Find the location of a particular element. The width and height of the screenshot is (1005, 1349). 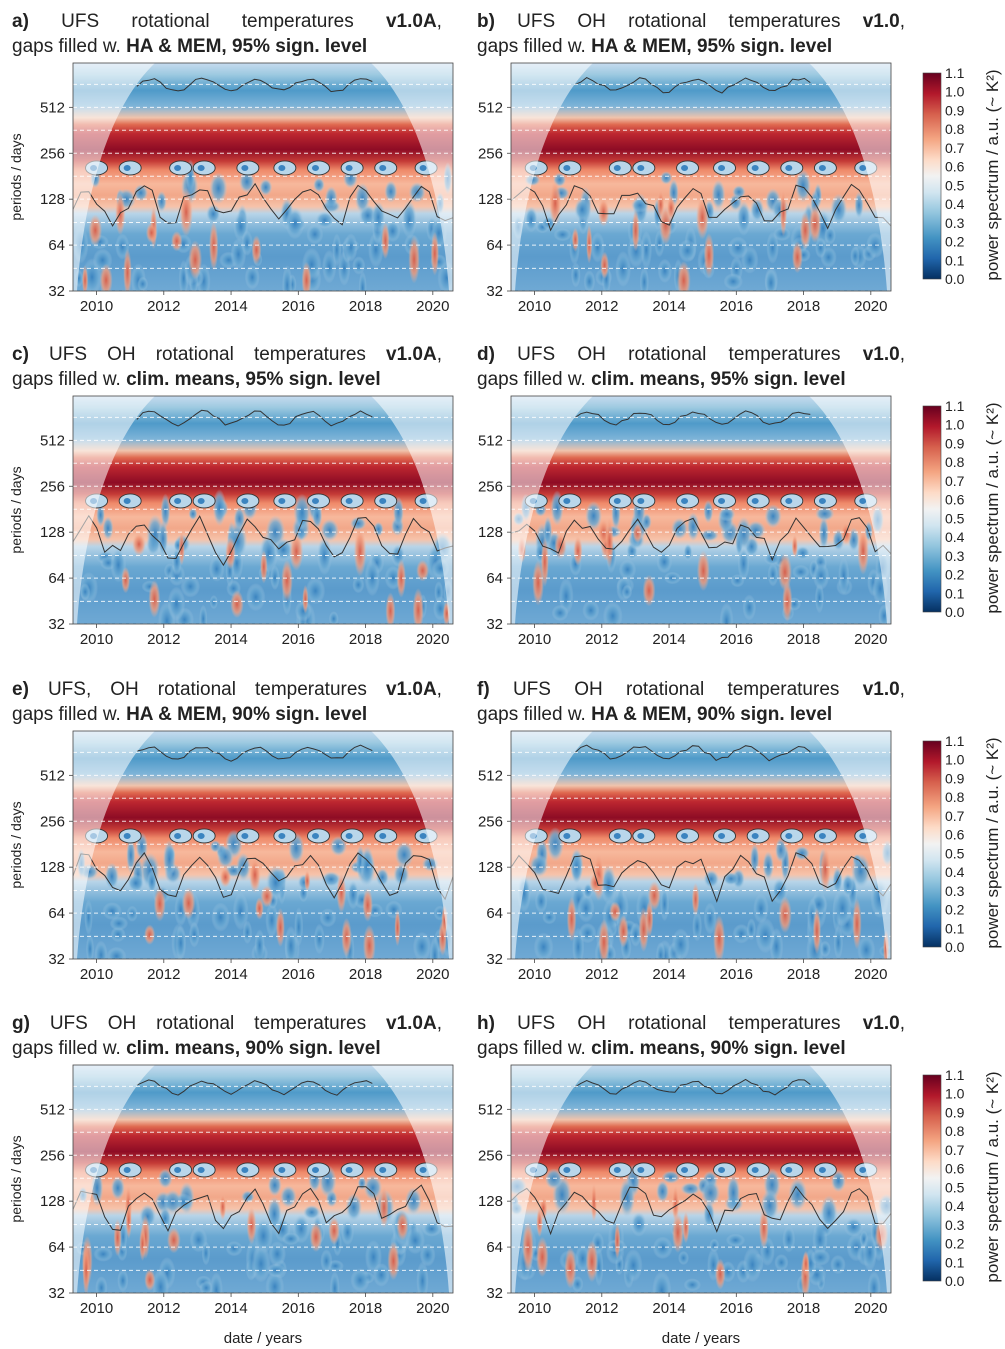

y-tick-label: 512 is located at coordinates (52, 1109).